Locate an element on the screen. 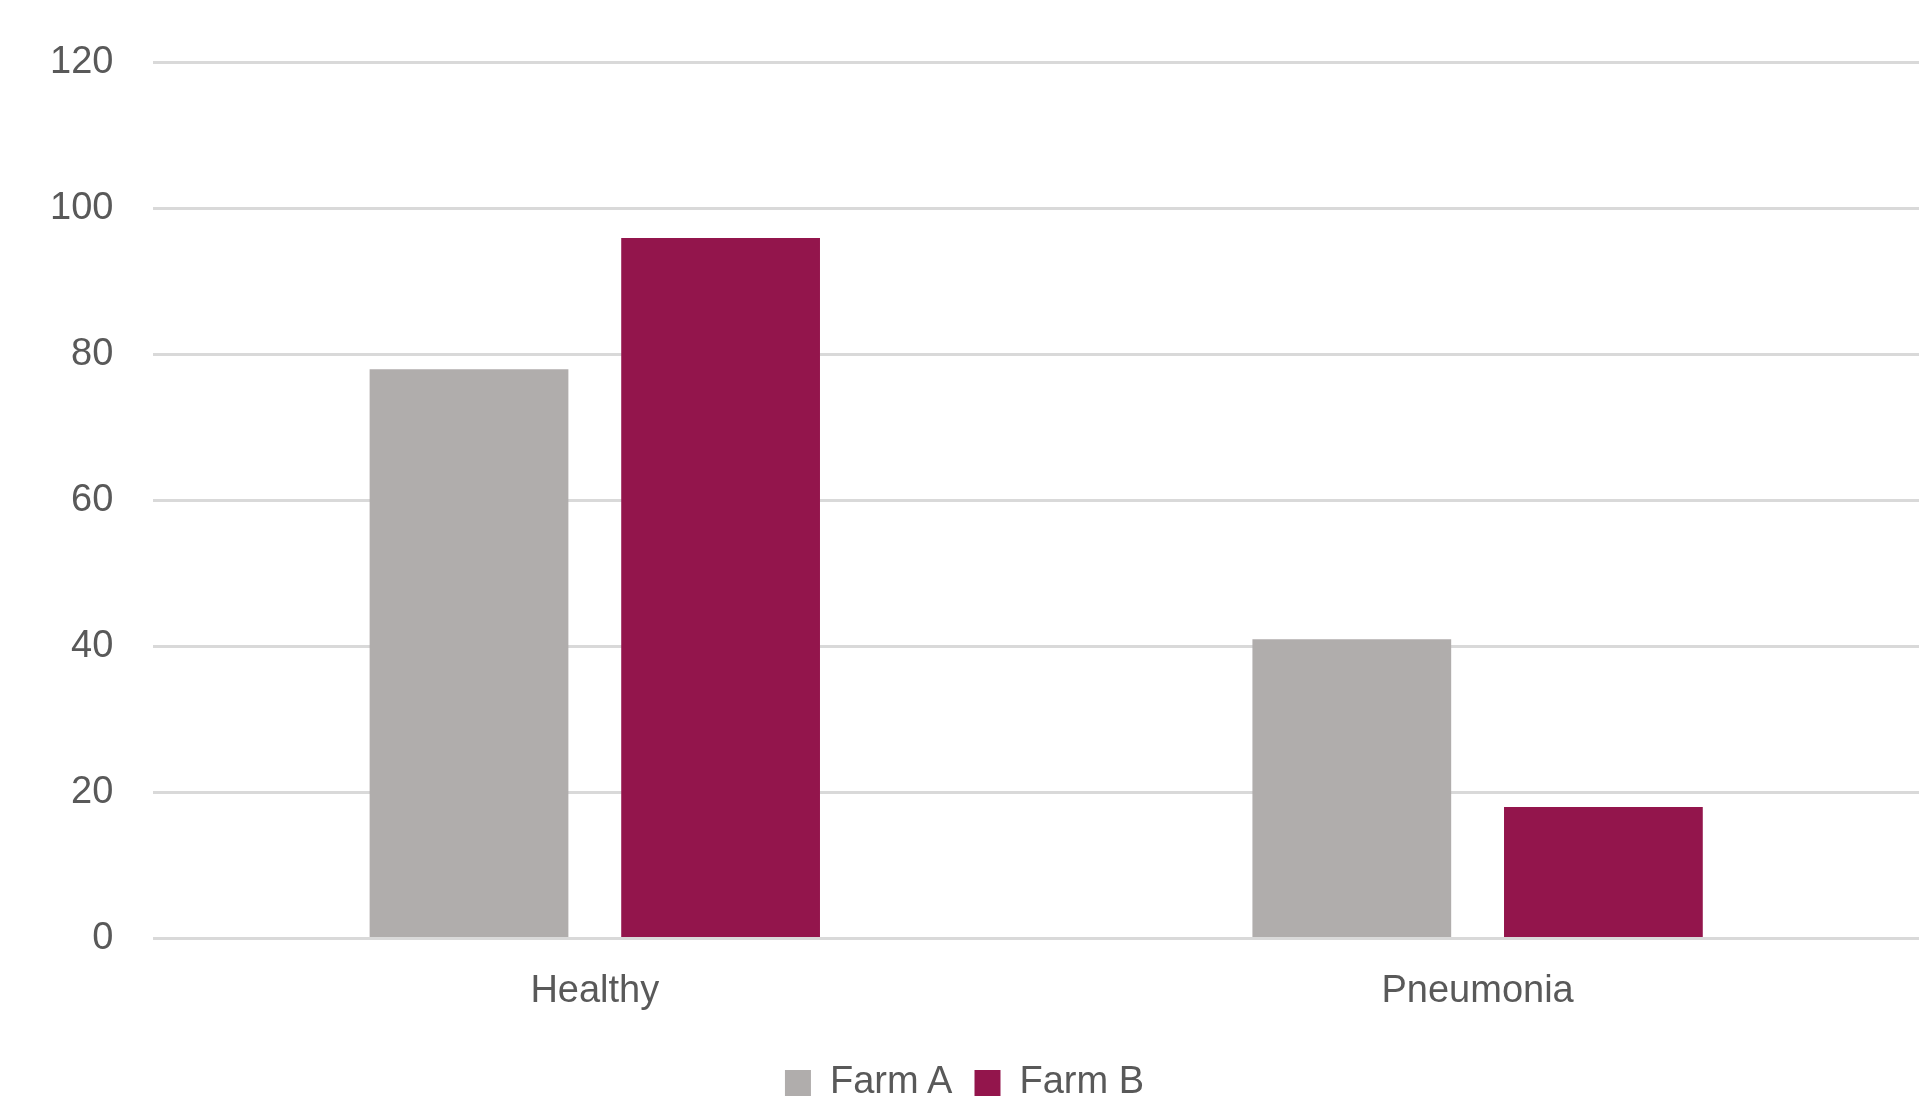 The image size is (1919, 1112). y-tick-label: 0 is located at coordinates (103, 935).